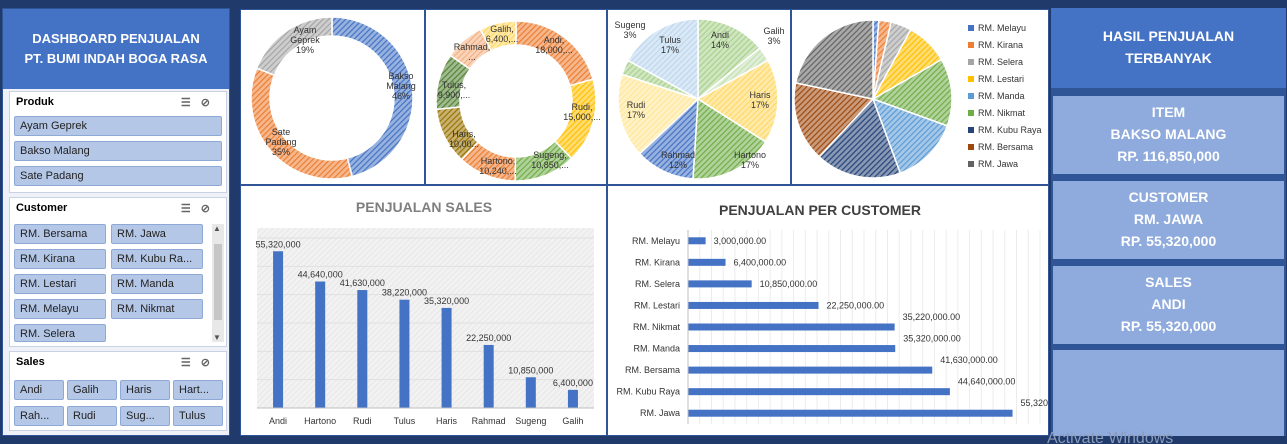 The width and height of the screenshot is (1287, 444). I want to click on pie-label: Haris 17%, so click(760, 100).